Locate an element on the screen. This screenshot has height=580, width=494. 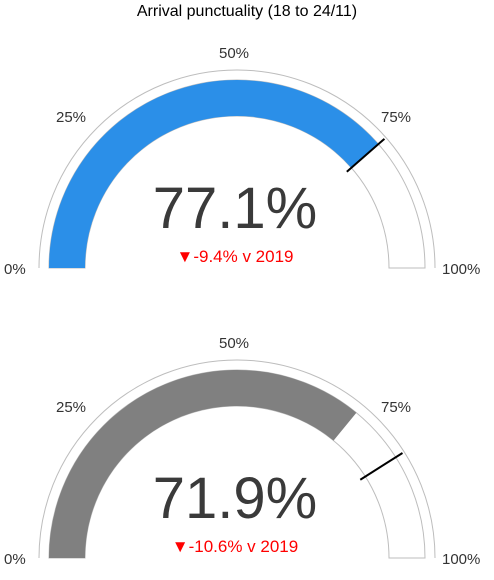
gauge-value-label: 71.9% is located at coordinates (235, 498).